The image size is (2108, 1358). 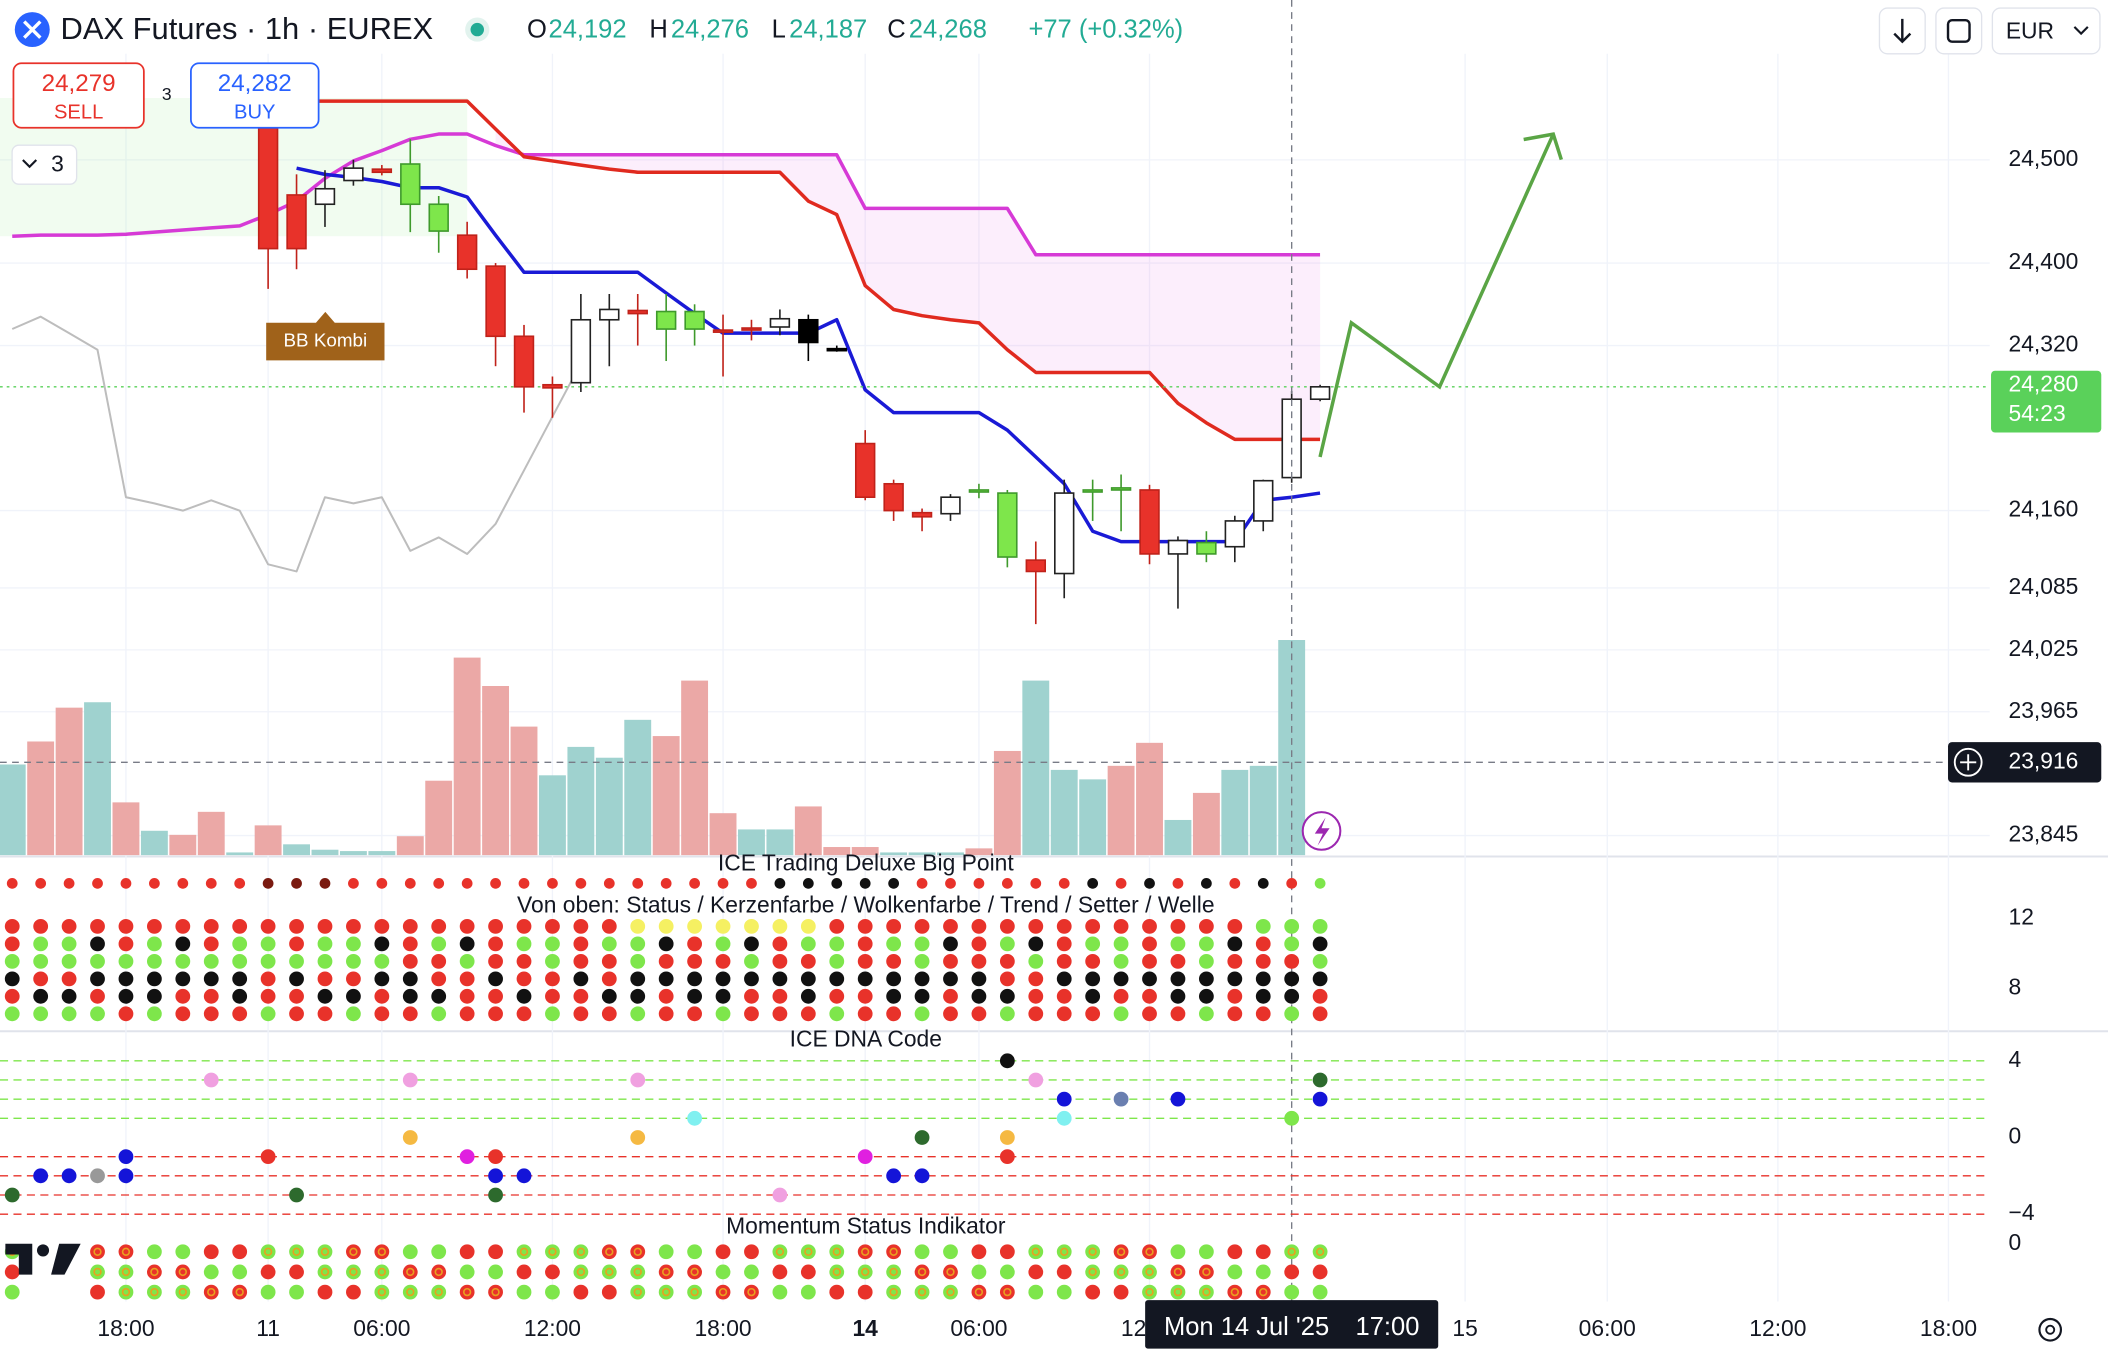 What do you see at coordinates (1902, 31) in the screenshot?
I see `download-icon` at bounding box center [1902, 31].